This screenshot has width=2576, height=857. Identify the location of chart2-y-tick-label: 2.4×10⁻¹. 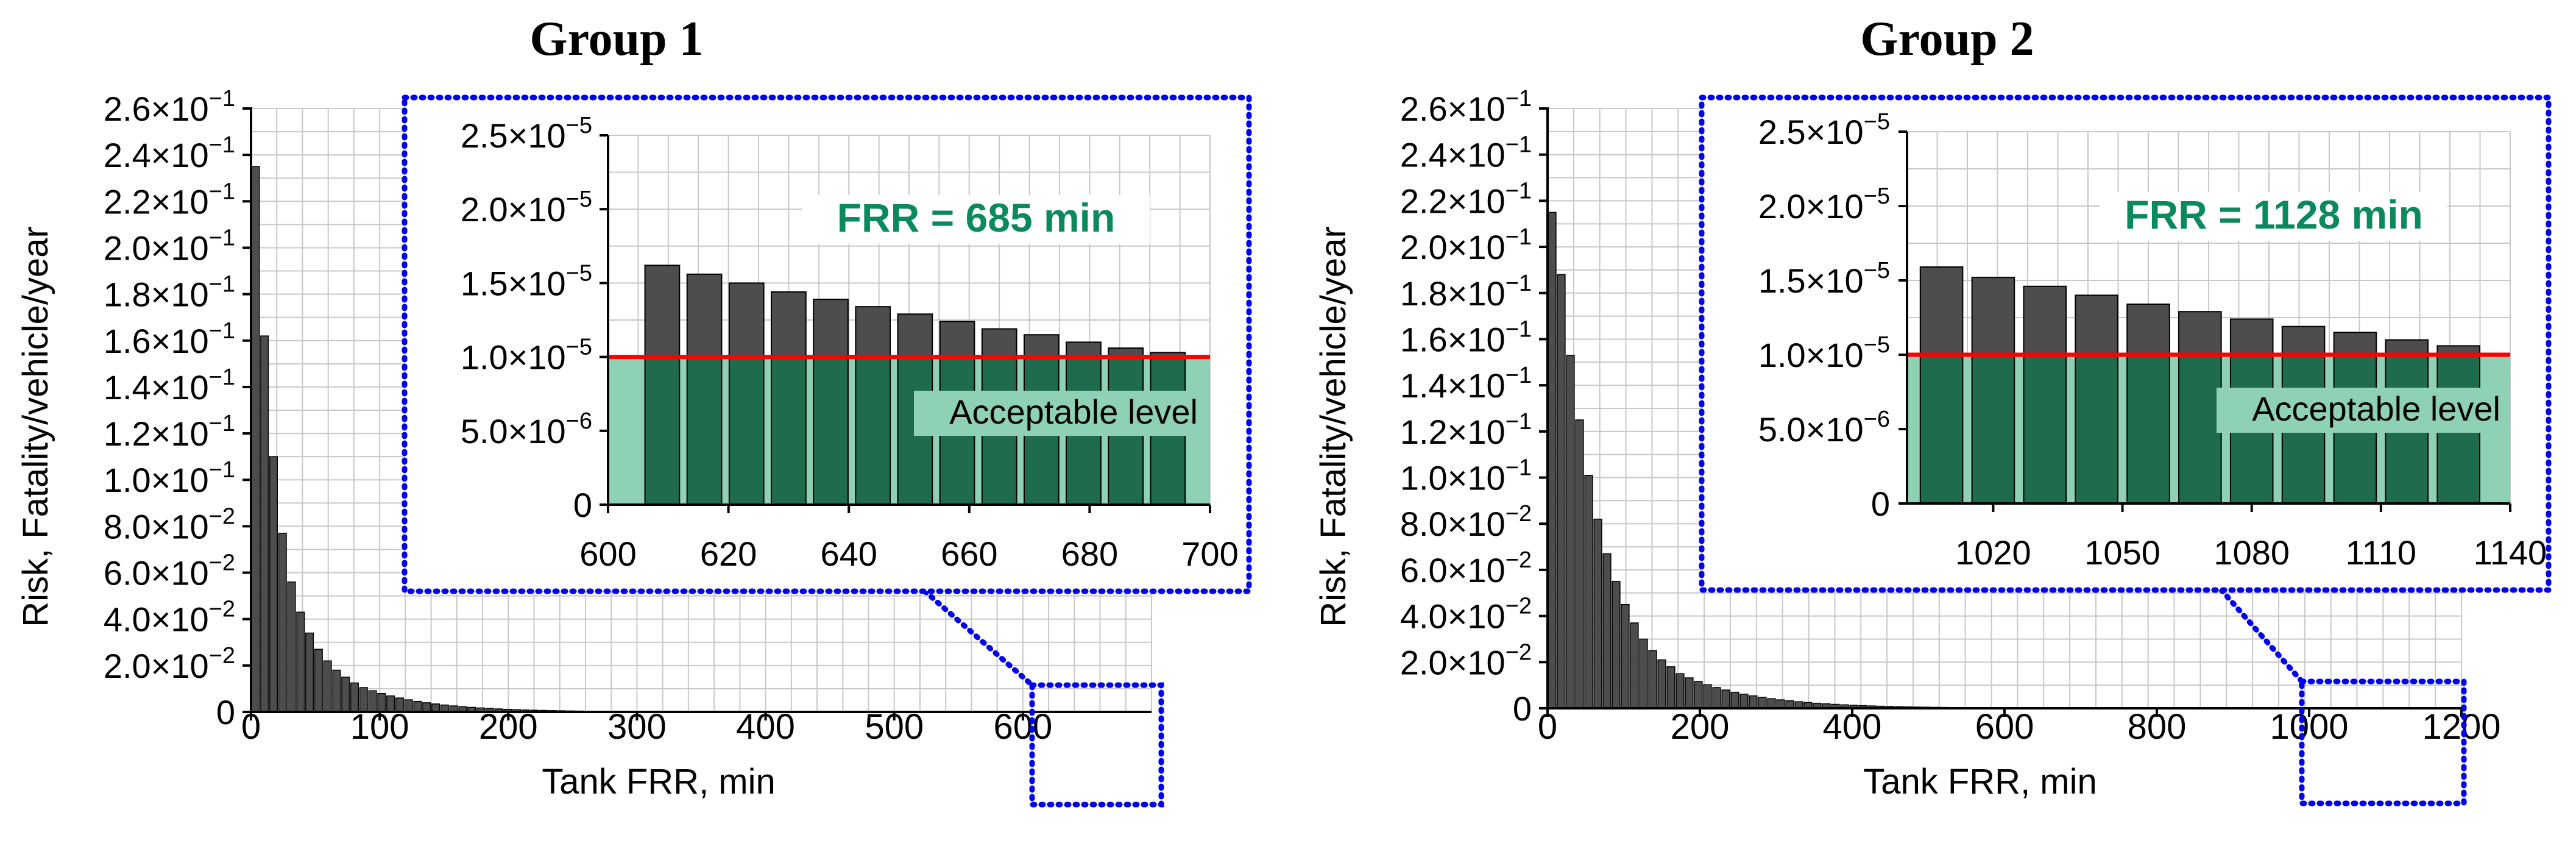
(1466, 153).